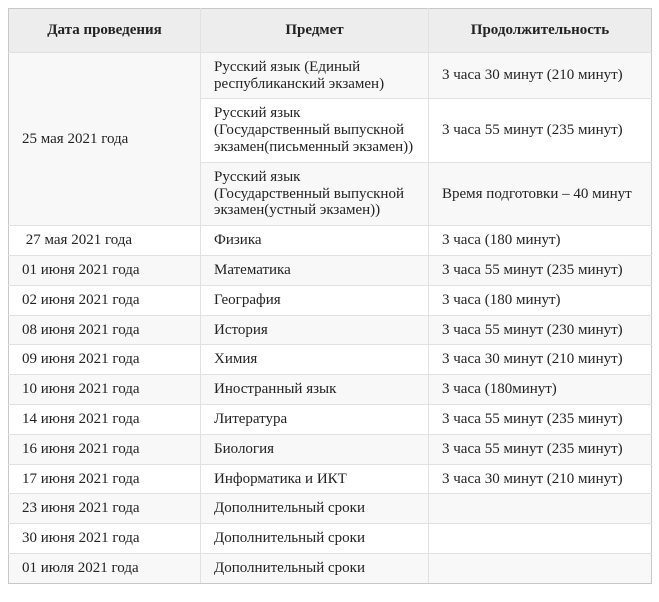  I want to click on column-header-date: Дата проведения, so click(104, 30).